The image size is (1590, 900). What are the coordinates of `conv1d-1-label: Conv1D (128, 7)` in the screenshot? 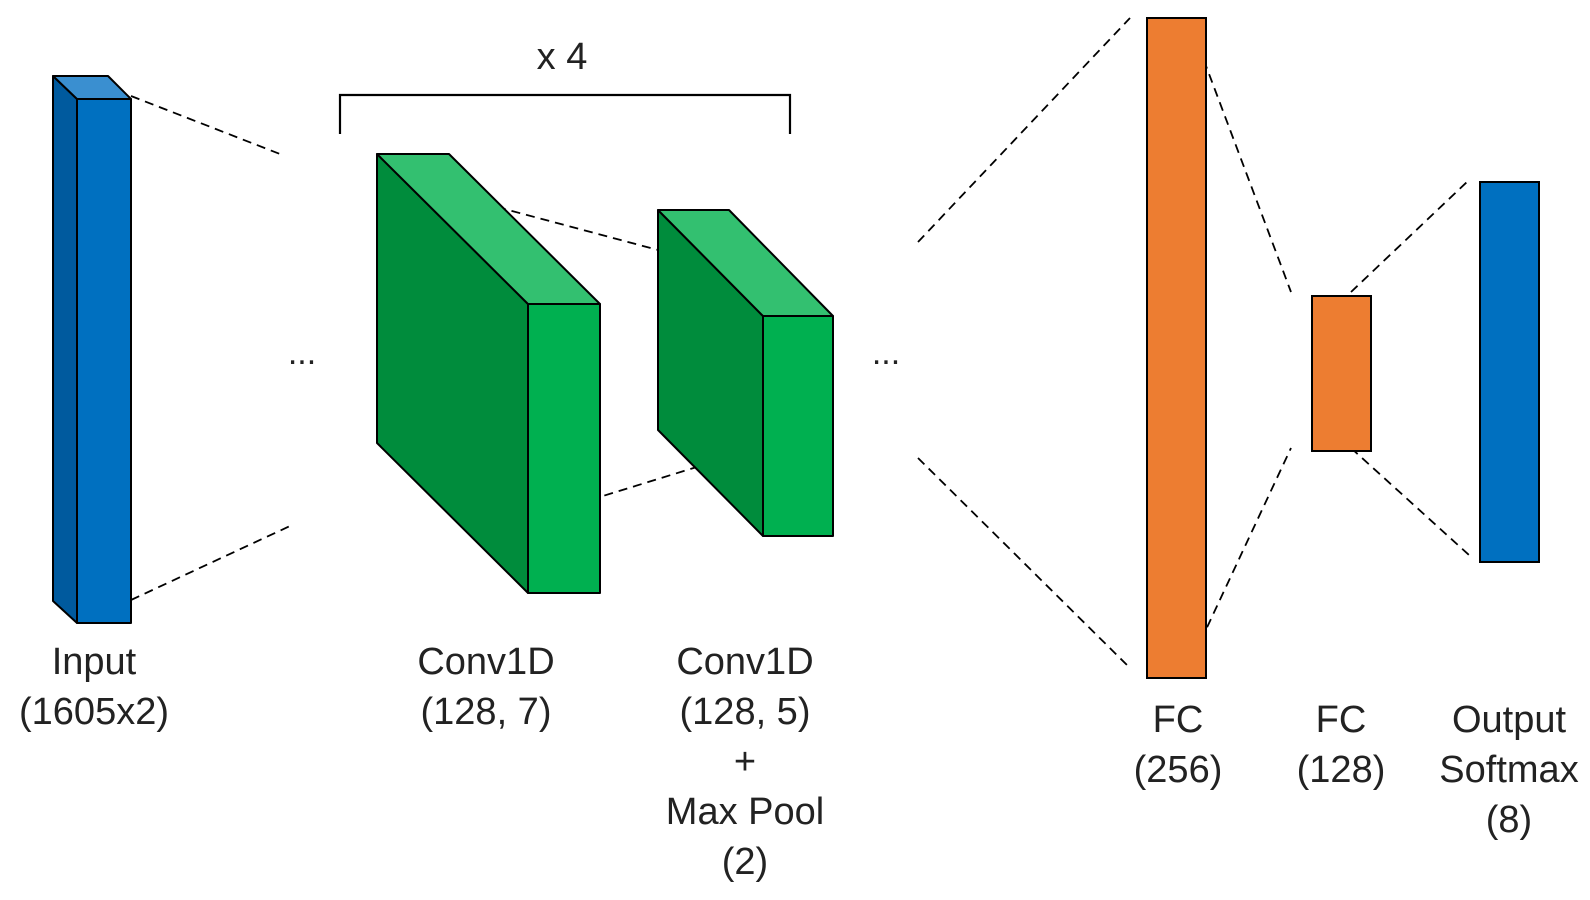 It's located at (485, 687).